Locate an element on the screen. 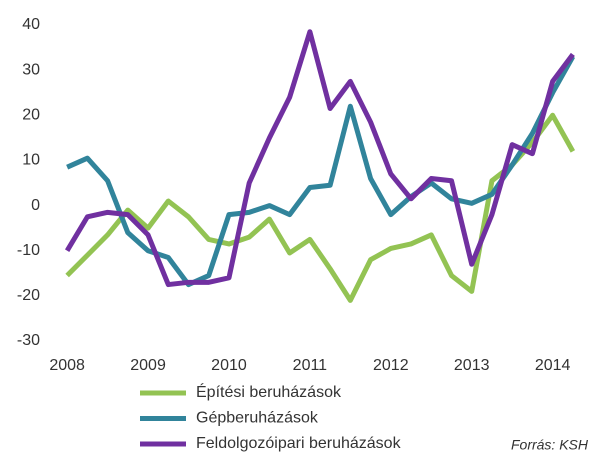  x-tick-label: 2011 is located at coordinates (310, 365).